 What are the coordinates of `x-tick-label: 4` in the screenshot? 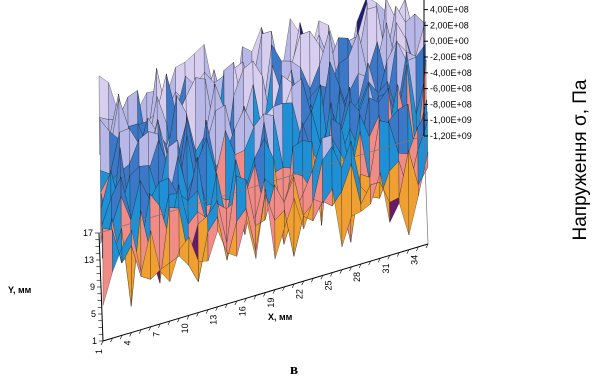 It's located at (128, 342).